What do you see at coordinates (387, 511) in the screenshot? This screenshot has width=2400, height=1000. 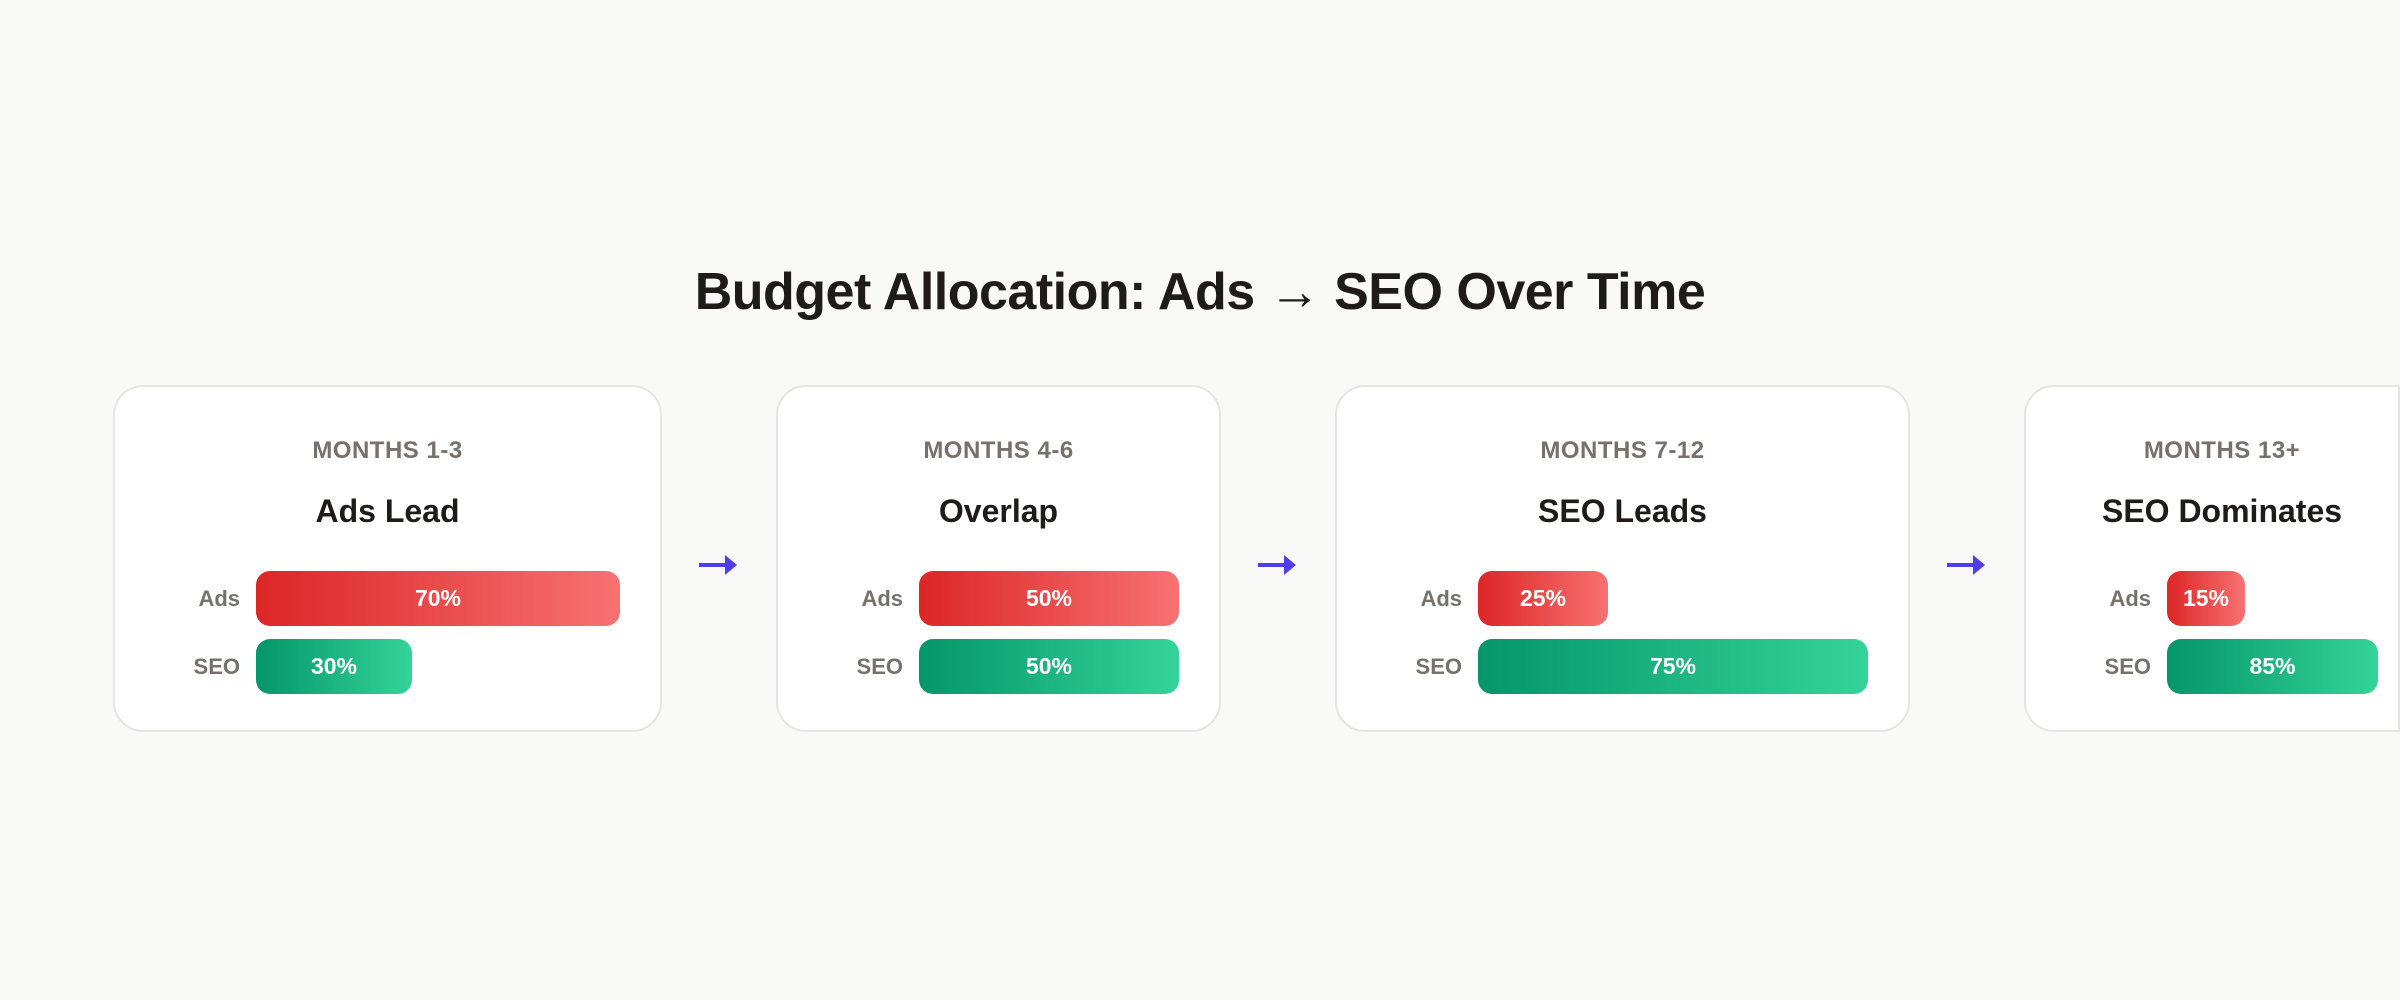 I see `stage-phase: Ads Lead` at bounding box center [387, 511].